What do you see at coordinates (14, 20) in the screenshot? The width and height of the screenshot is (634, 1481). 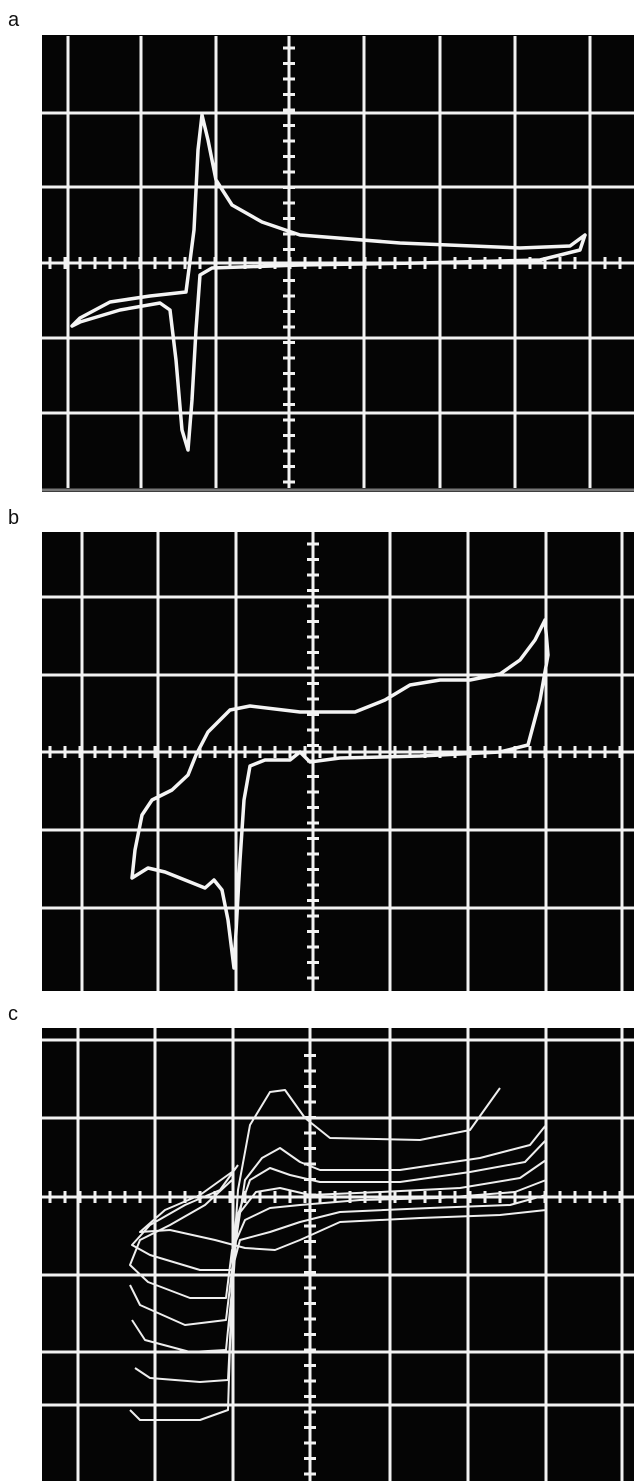 I see `panel-label: a` at bounding box center [14, 20].